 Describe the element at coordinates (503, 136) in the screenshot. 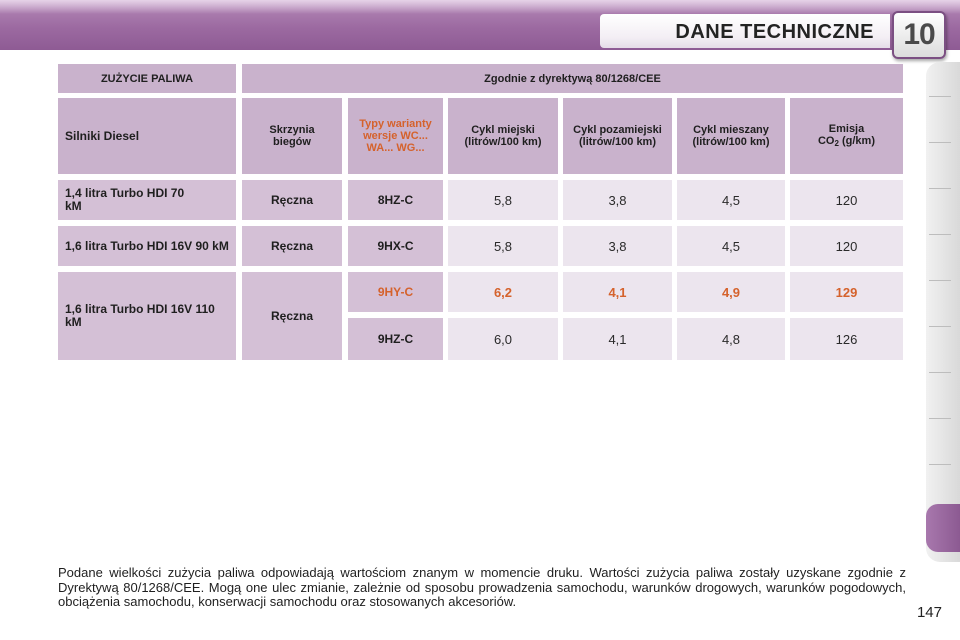

I see `column-header-urban-cycle: Cykl miejski (litrów/100 km)` at that location.